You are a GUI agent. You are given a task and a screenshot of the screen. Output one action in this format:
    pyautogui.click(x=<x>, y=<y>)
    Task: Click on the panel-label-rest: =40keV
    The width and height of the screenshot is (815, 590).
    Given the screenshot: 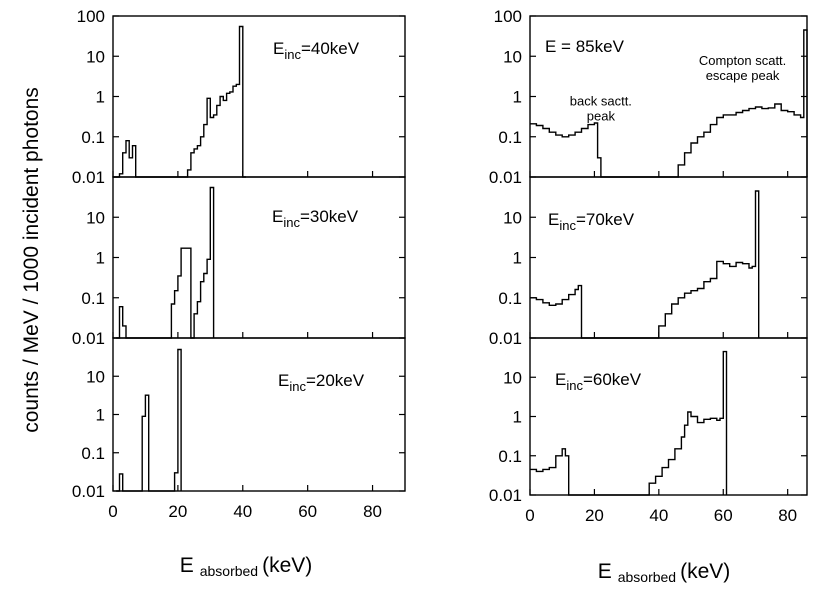 What is the action you would take?
    pyautogui.click(x=330, y=48)
    